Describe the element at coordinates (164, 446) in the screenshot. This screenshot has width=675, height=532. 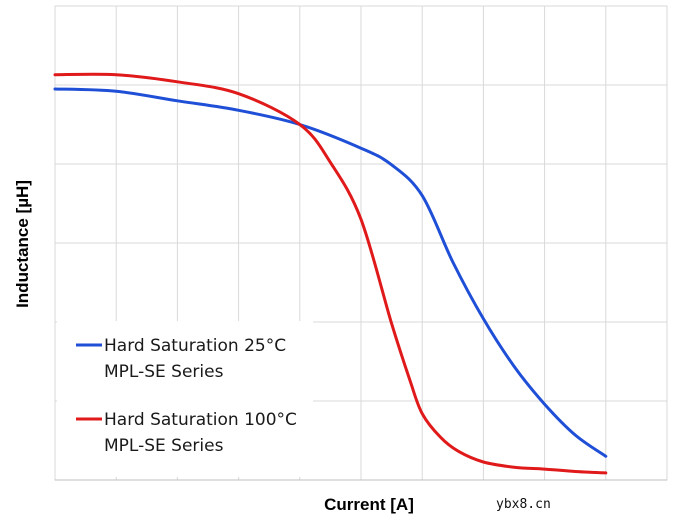
I see `legend-label-100c-line2: MPL-SE Series` at that location.